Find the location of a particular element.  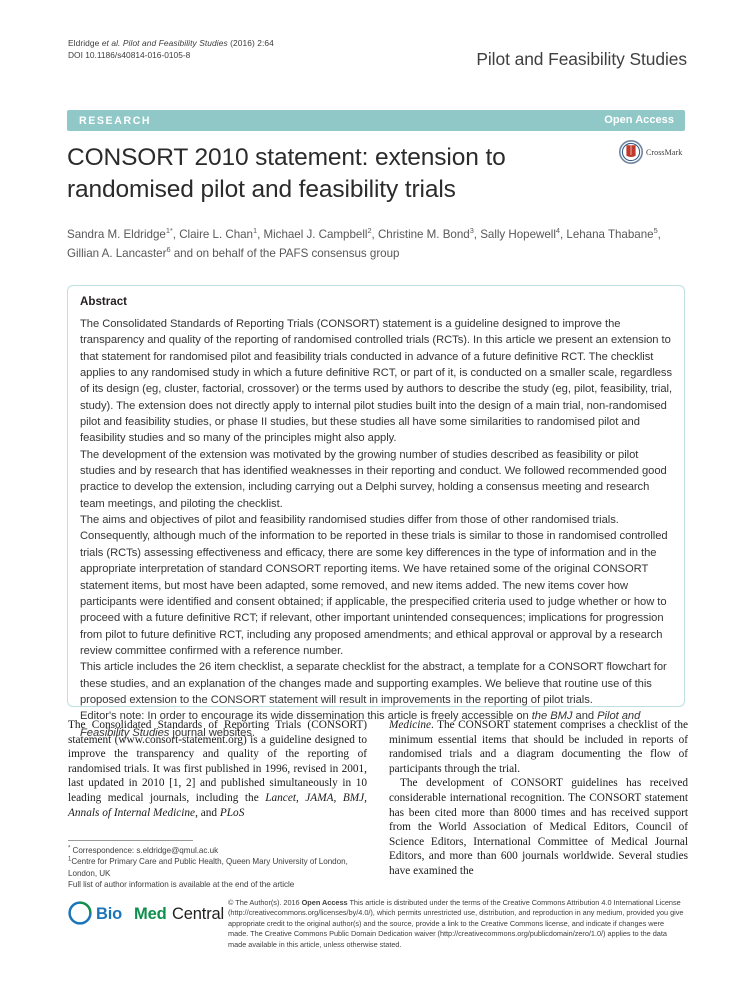

author-name: Claire L. Chan is located at coordinates (216, 234).